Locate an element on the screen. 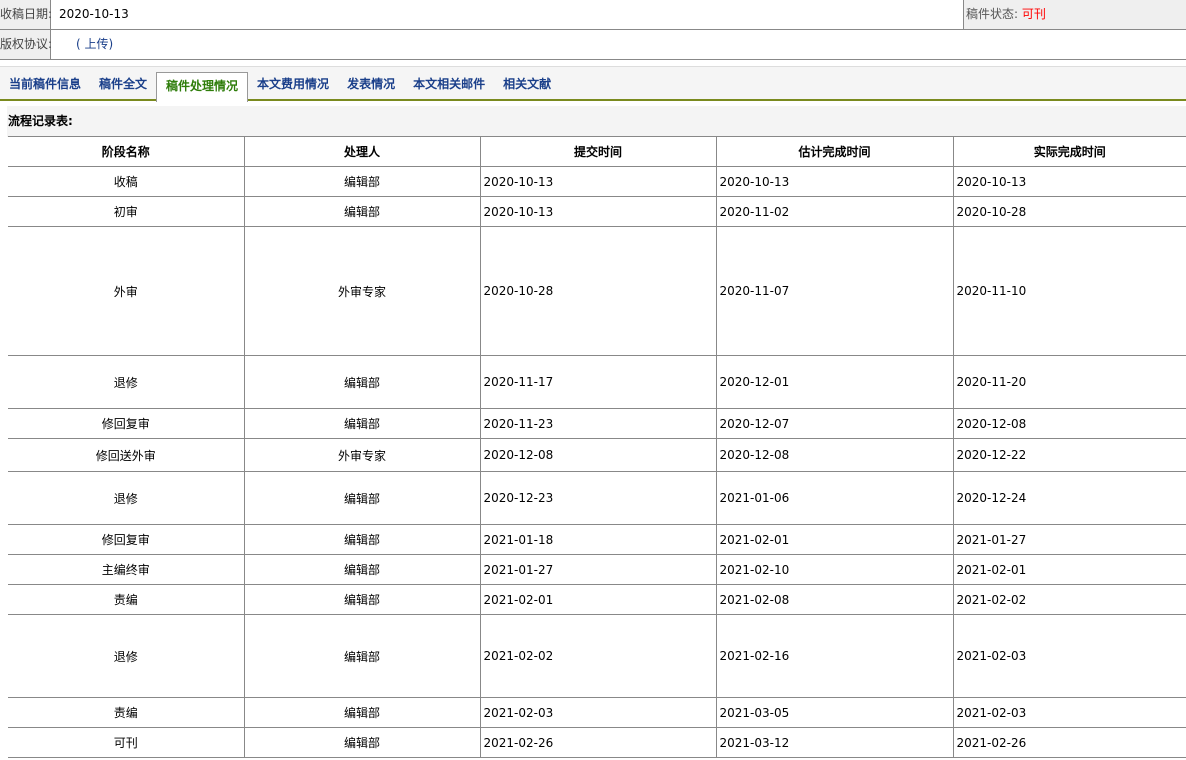  column-header: 估计完成时间 is located at coordinates (834, 151).